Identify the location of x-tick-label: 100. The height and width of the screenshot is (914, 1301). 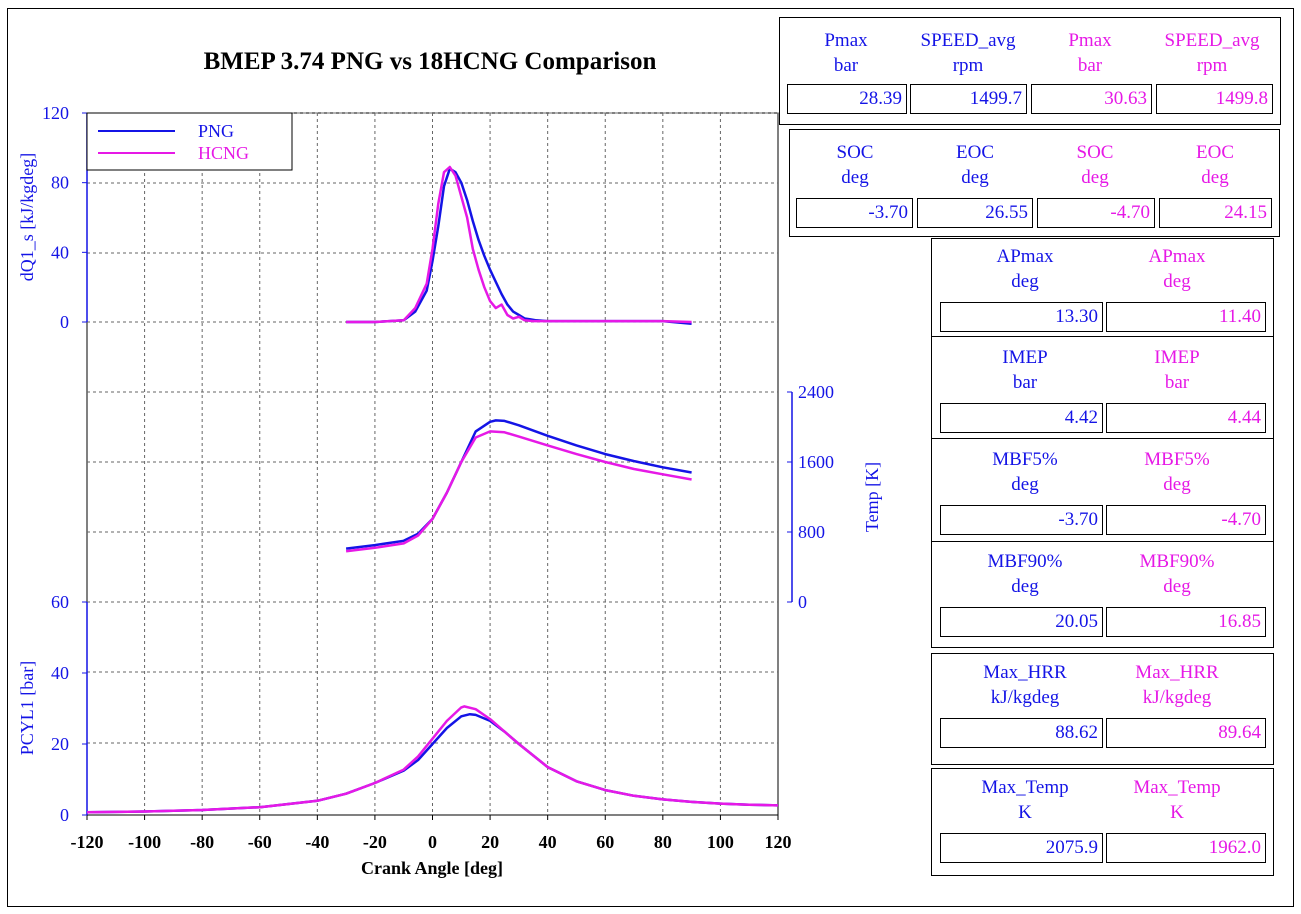
(720, 842).